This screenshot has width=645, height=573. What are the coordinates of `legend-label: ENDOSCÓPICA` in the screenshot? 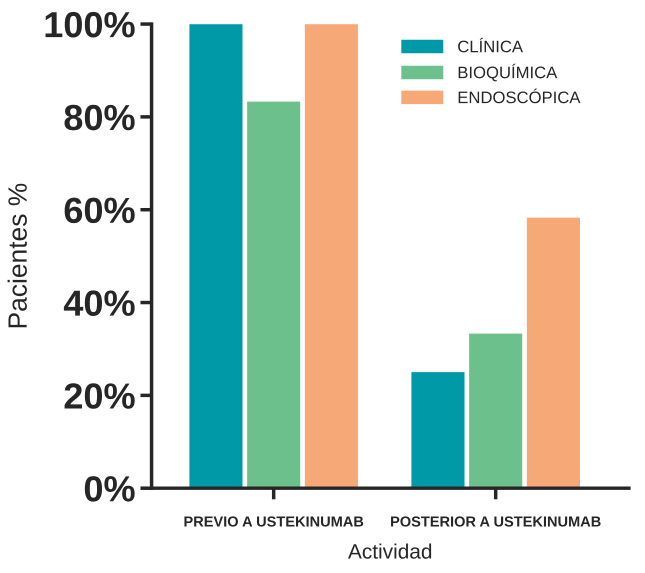 It's located at (519, 96).